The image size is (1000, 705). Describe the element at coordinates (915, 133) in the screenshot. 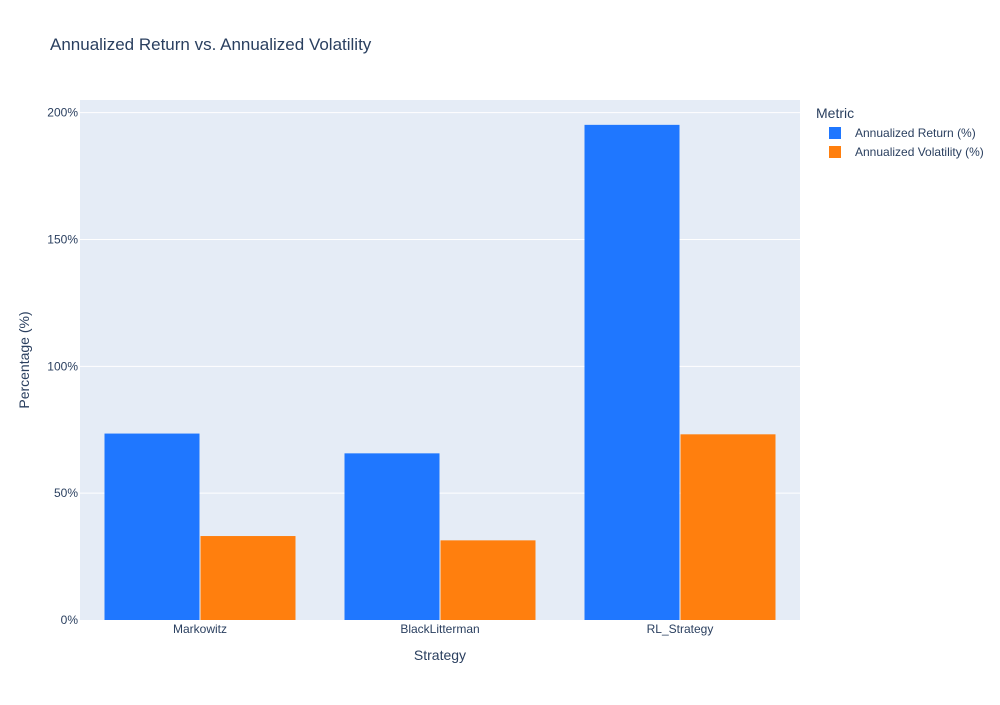

I see `legend-item-label: Annualized Return (%)` at that location.